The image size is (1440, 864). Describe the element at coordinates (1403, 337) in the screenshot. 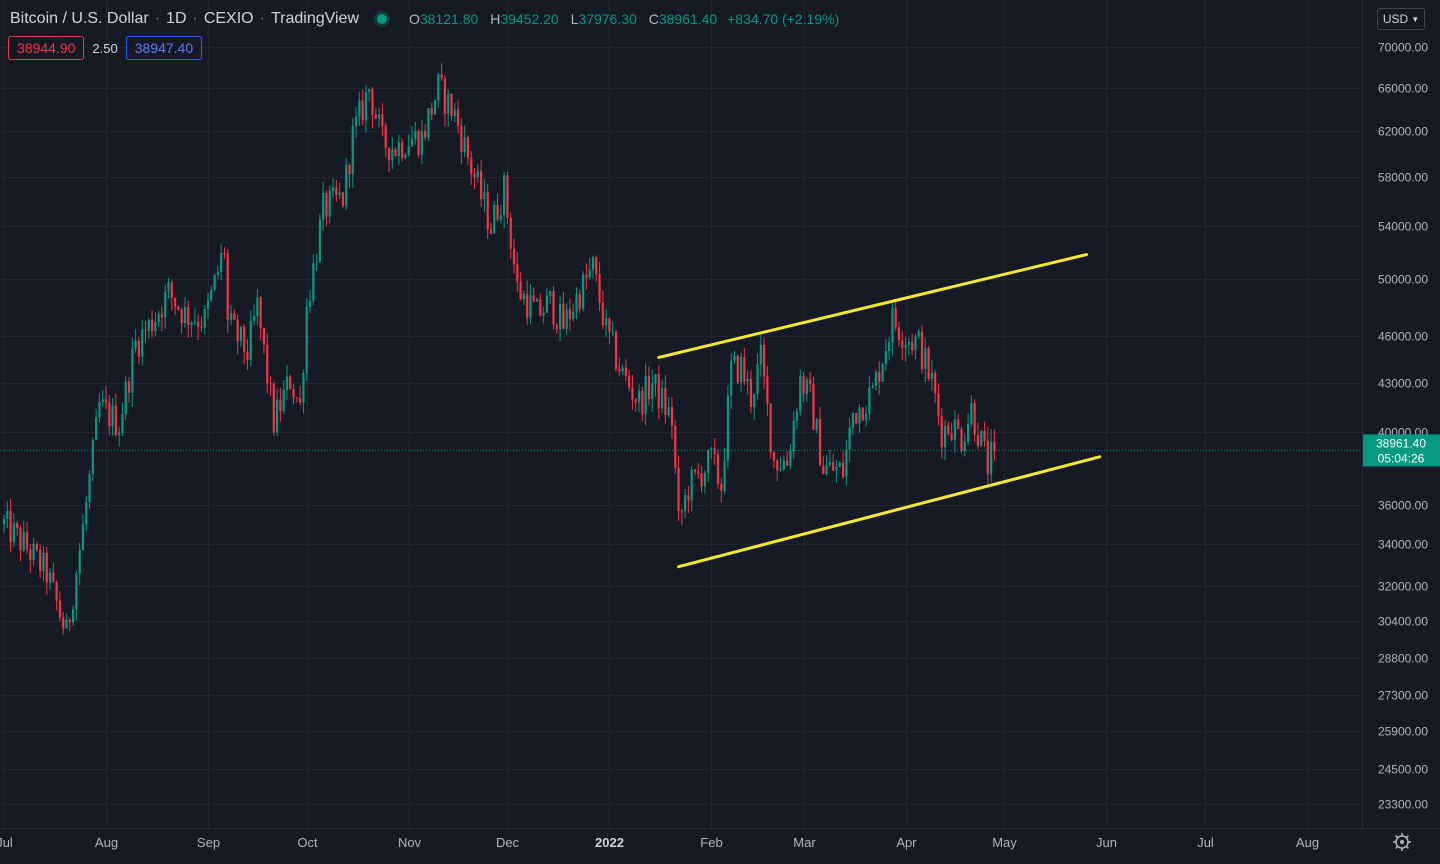

I see `y-tick-label: 46000.00` at that location.